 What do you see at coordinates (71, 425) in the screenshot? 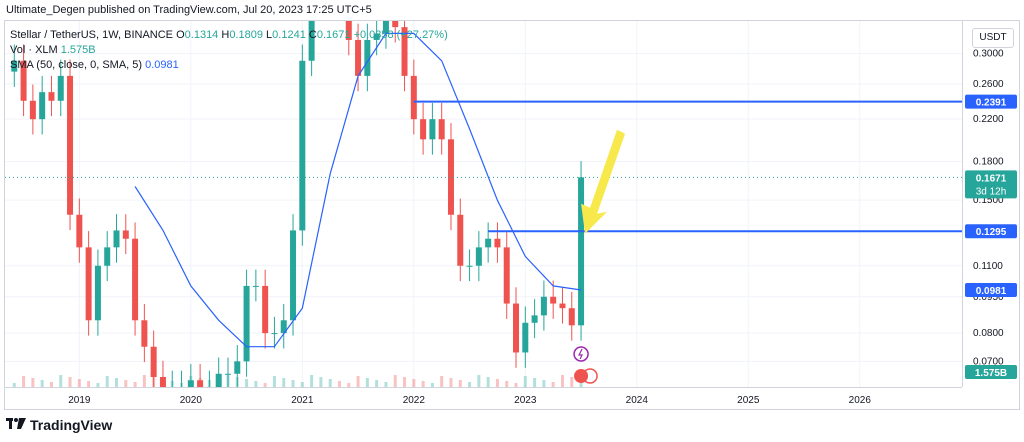
I see `footer-brand-label: TradingView` at bounding box center [71, 425].